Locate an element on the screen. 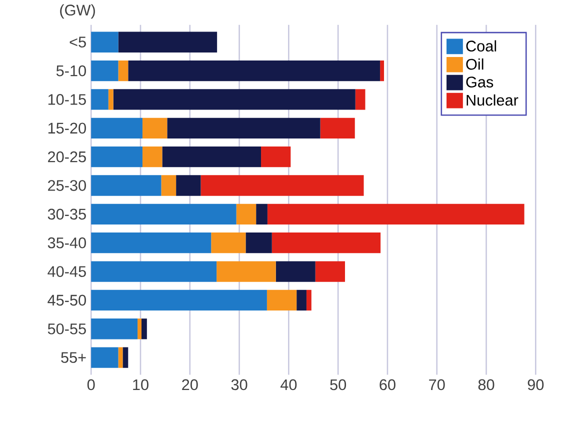 The image size is (563, 422). x-tick-label: 10 is located at coordinates (140, 384).